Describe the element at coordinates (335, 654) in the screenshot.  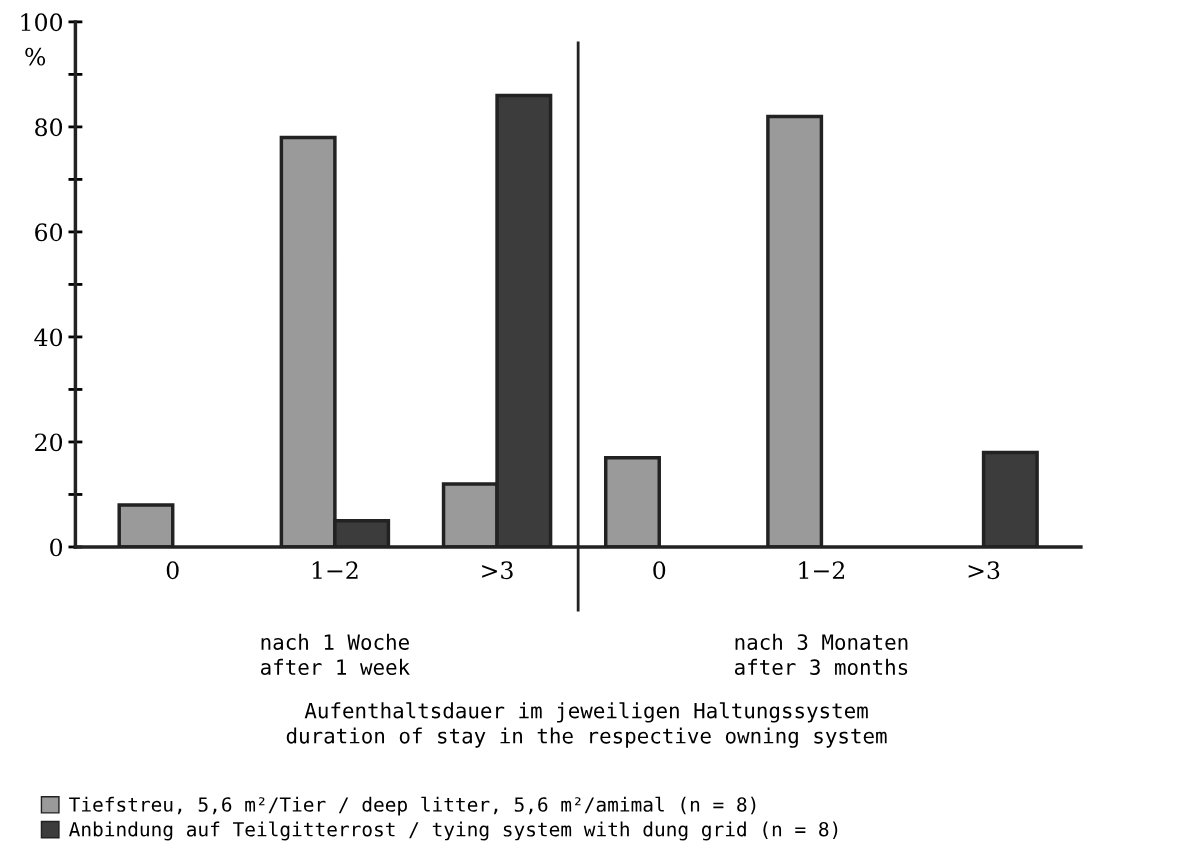
I see `text: nach 1 Woche after 1 week` at that location.